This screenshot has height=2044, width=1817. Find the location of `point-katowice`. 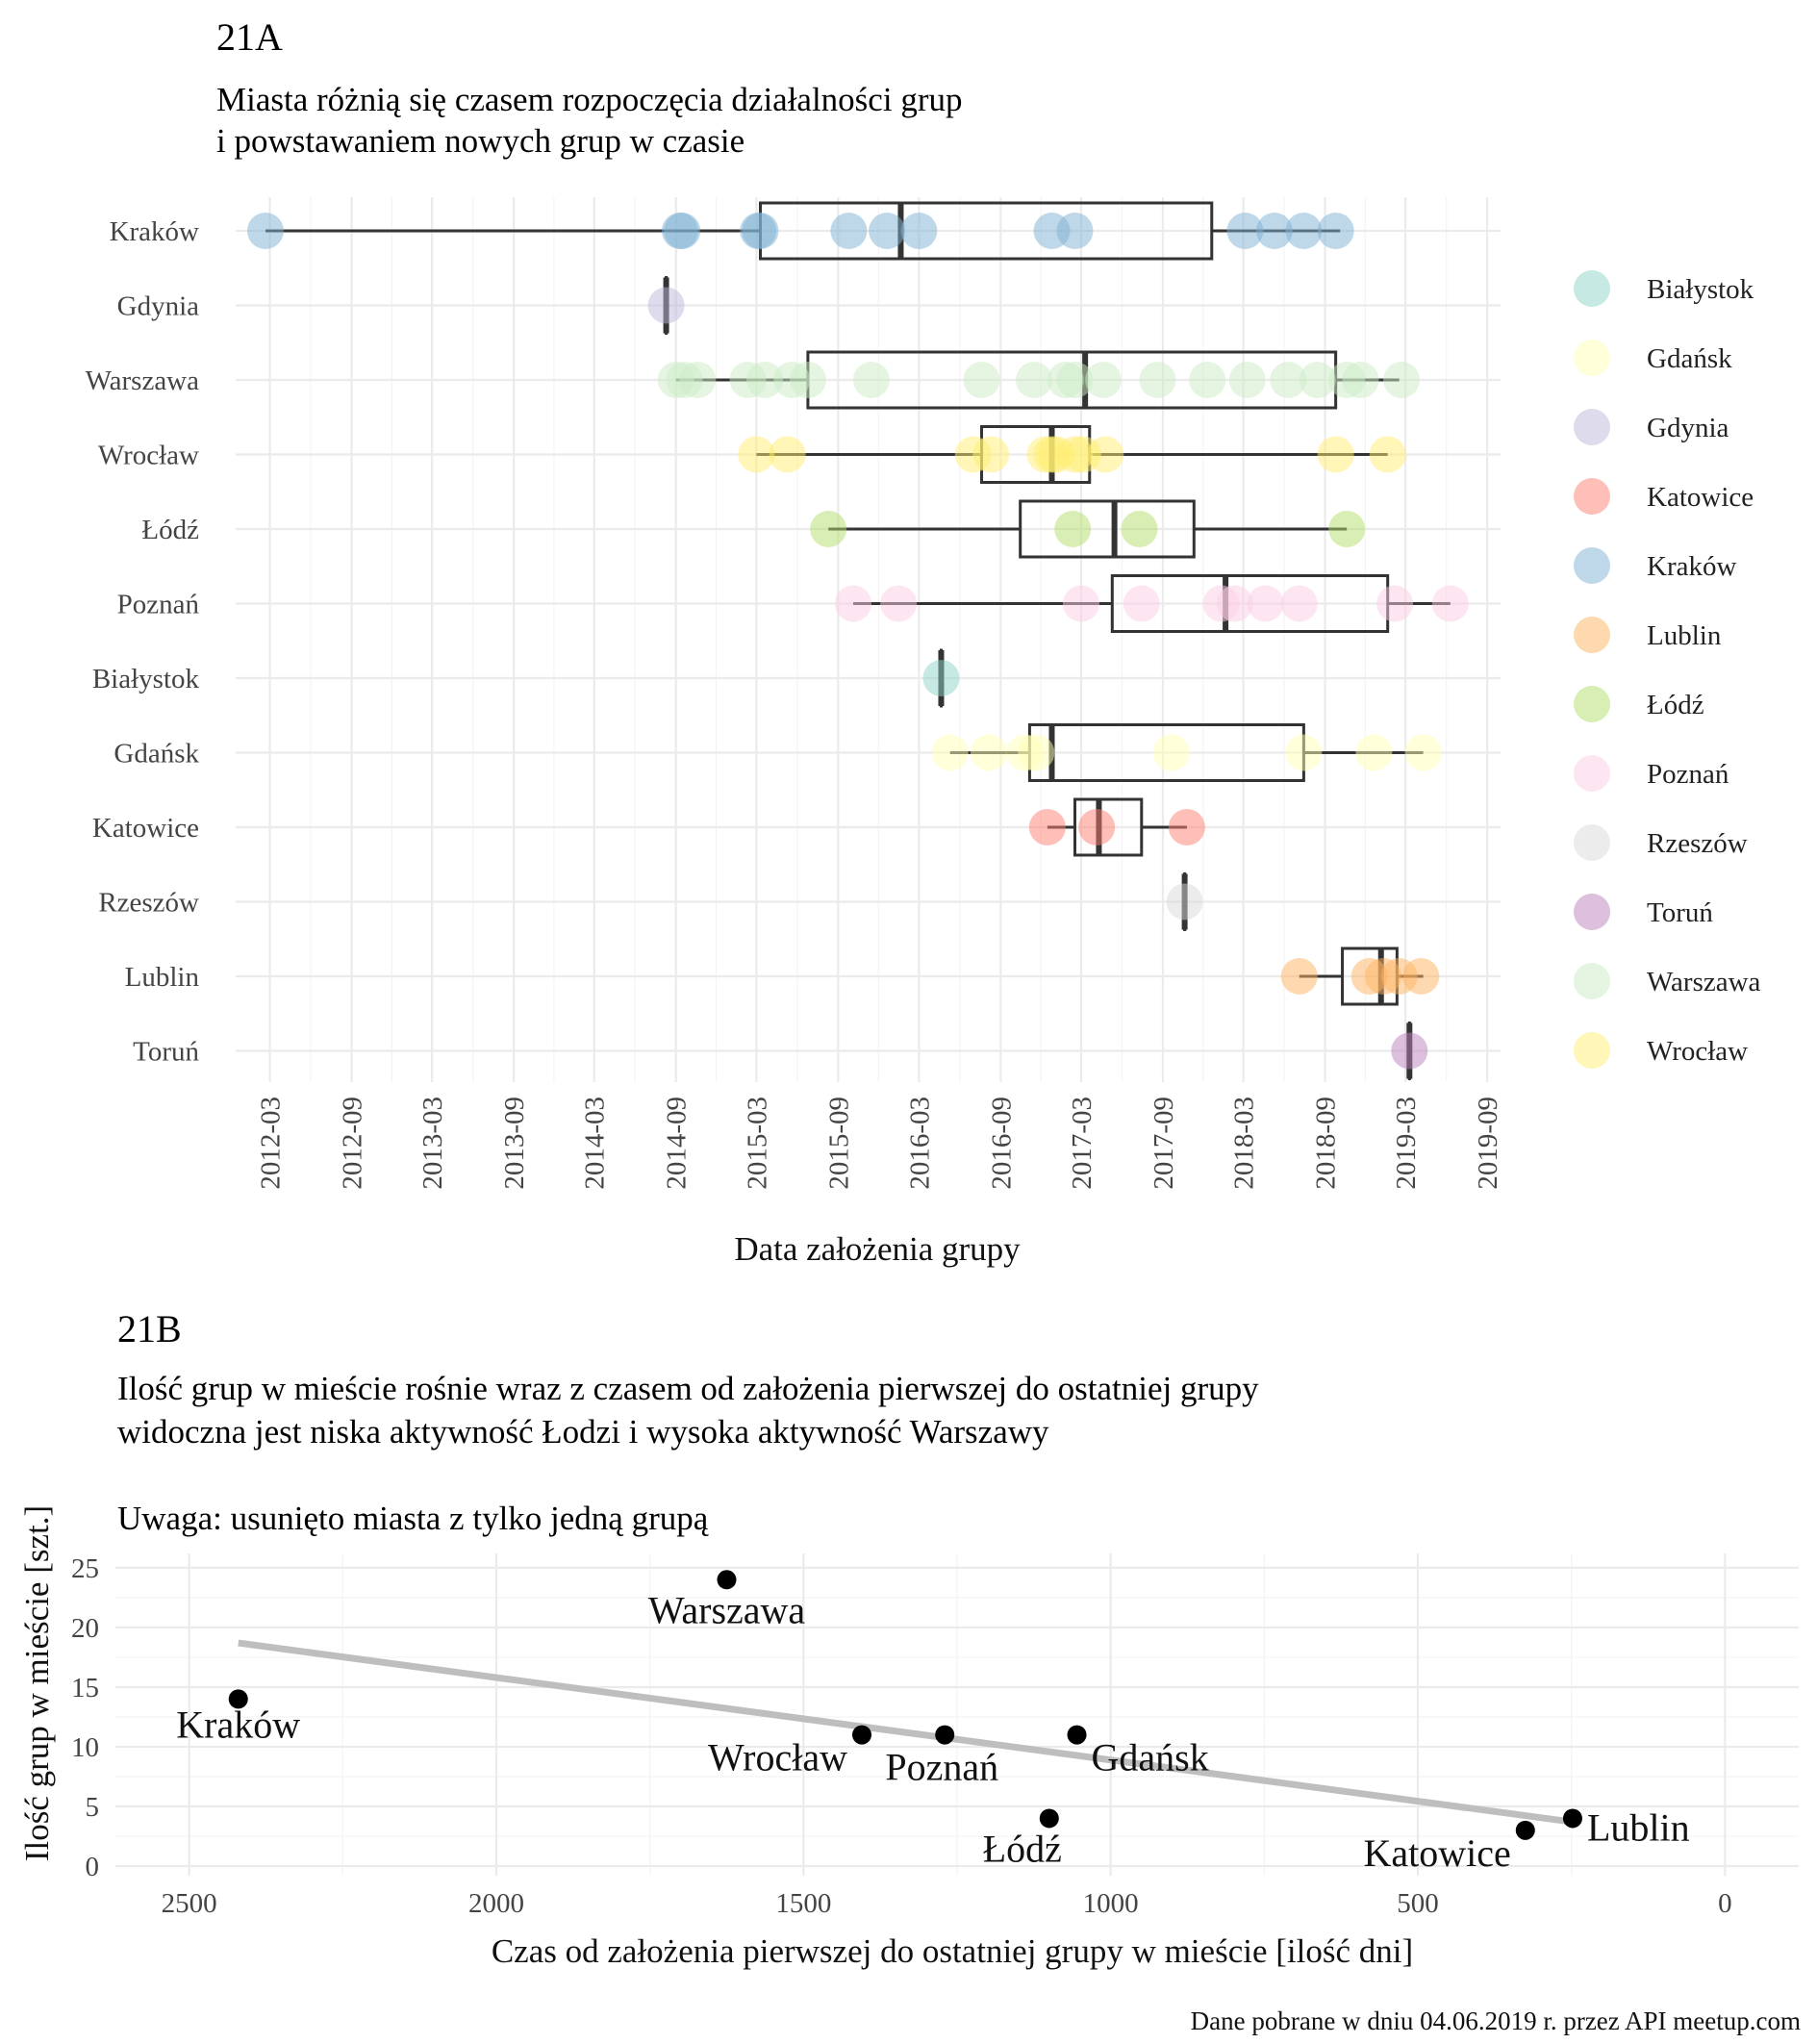

point-katowice is located at coordinates (1525, 1830).